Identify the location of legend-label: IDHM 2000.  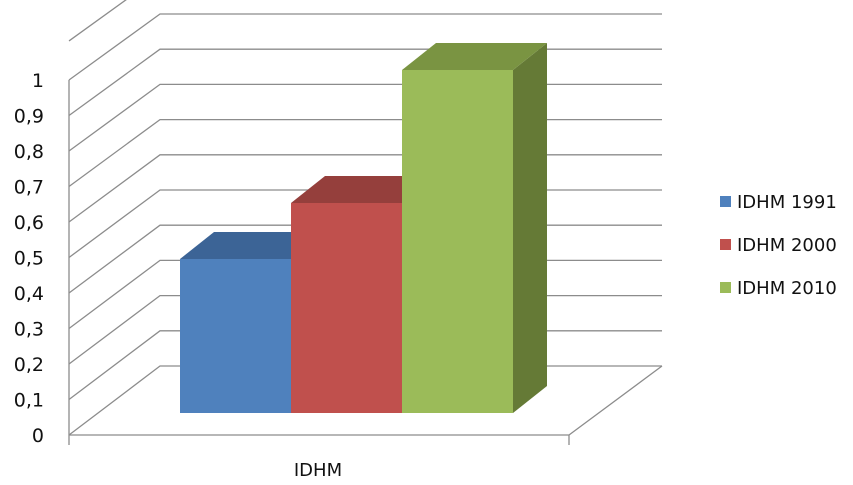
(787, 245).